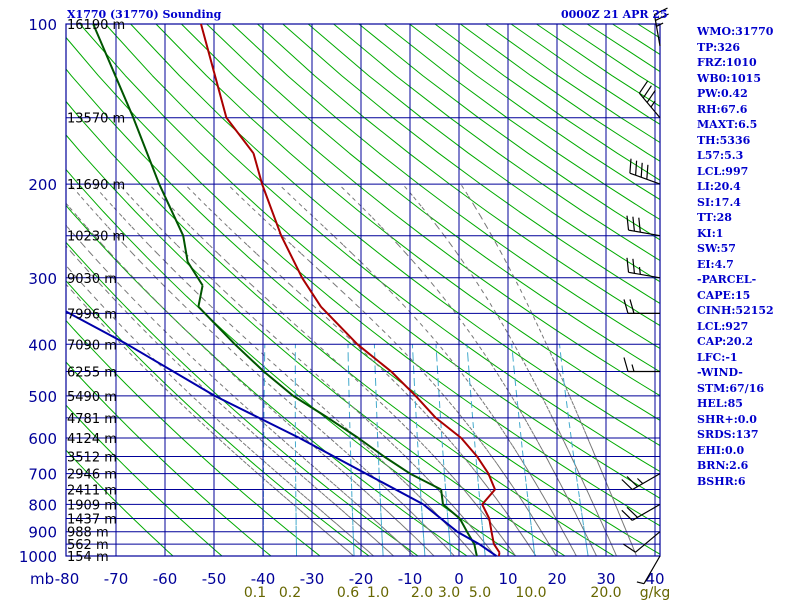 This screenshot has width=800, height=600. What do you see at coordinates (722, 93) in the screenshot?
I see `stat-item: PW:0.42` at bounding box center [722, 93].